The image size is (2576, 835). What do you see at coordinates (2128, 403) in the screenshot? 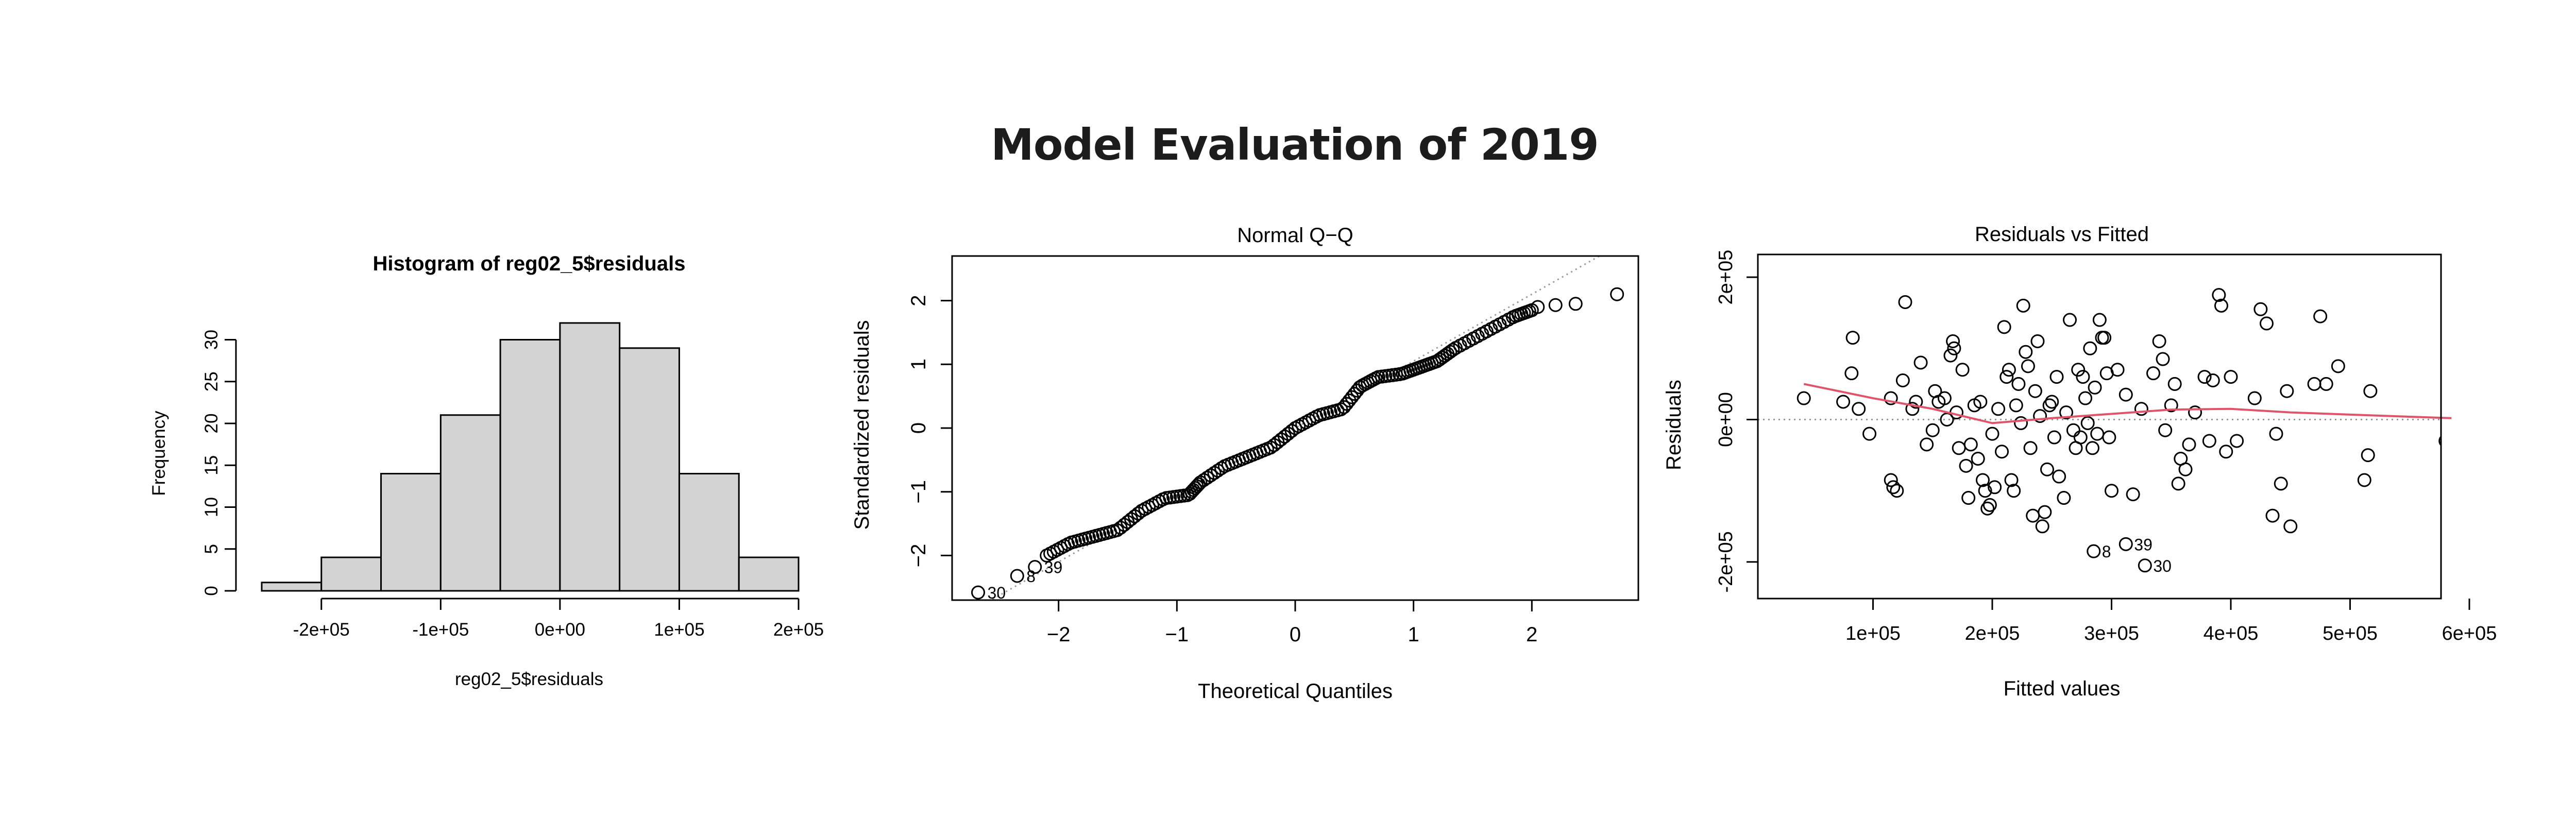
I see `rf-smoother-line` at bounding box center [2128, 403].